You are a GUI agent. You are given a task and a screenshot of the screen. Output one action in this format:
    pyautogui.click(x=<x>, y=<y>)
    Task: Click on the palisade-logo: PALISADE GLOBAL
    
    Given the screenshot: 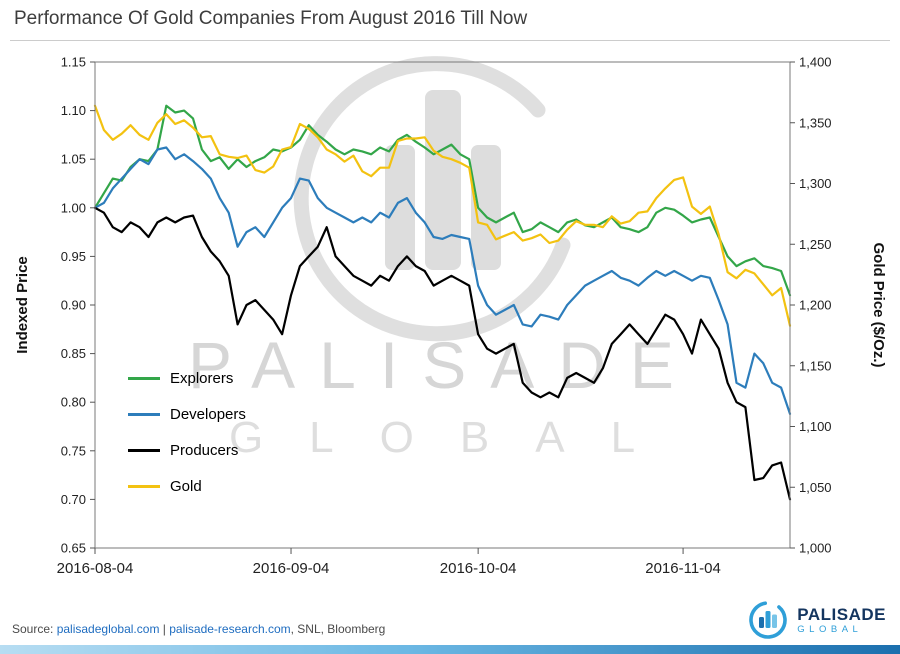 What is the action you would take?
    pyautogui.click(x=816, y=620)
    